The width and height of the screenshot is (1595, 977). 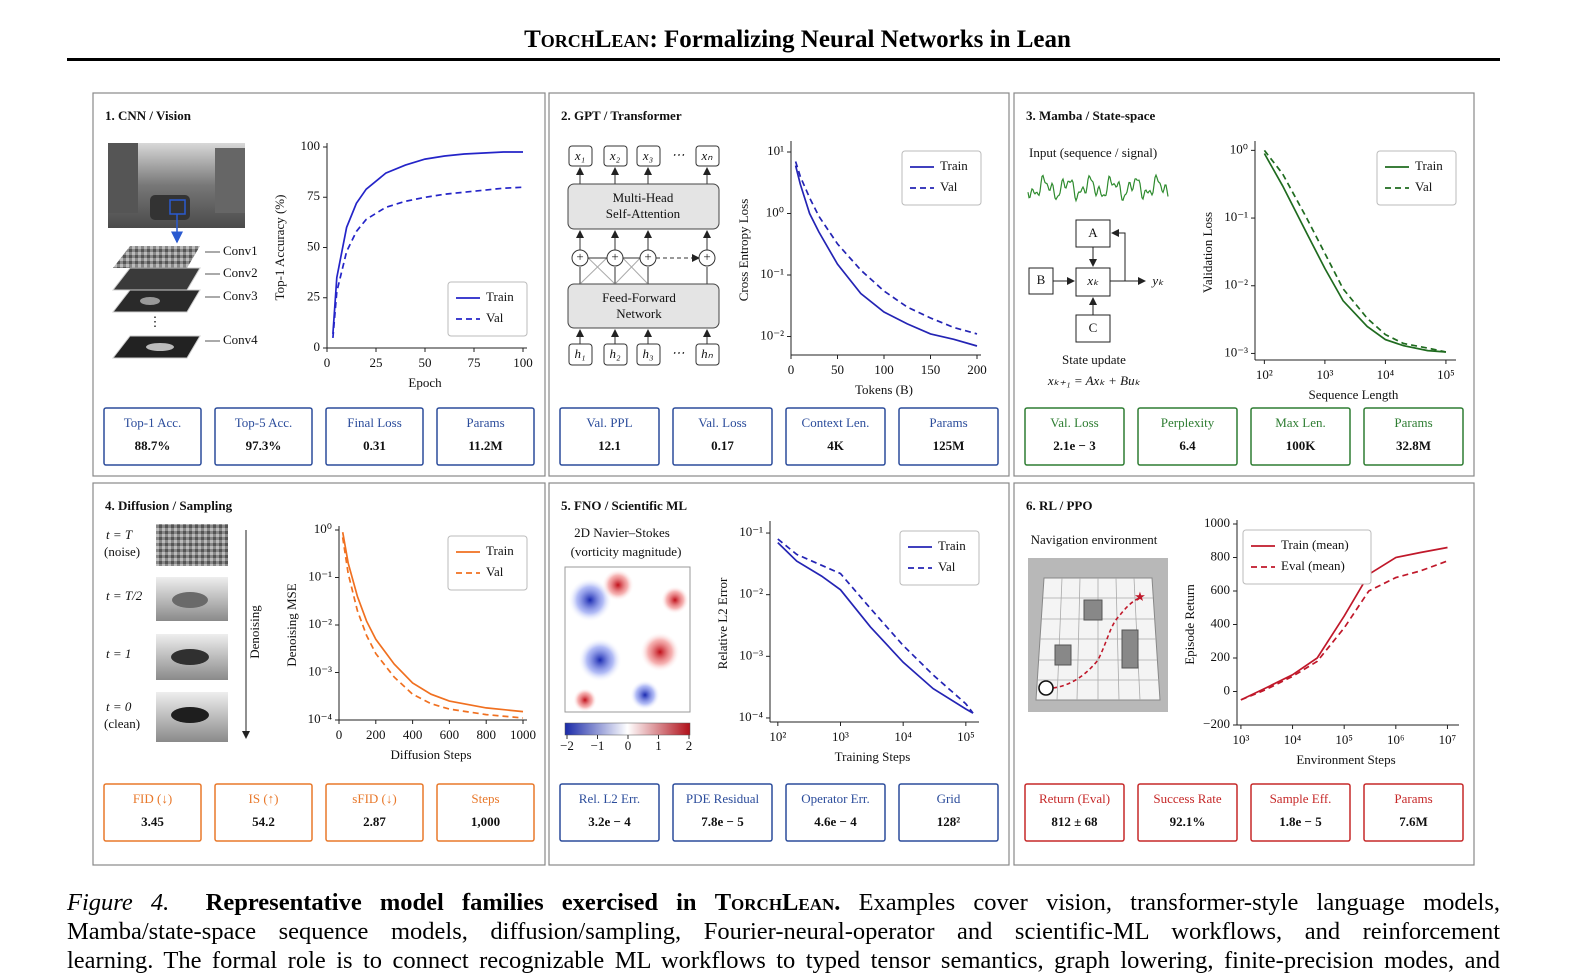 What do you see at coordinates (374, 821) in the screenshot?
I see `metric-value: 2.87` at bounding box center [374, 821].